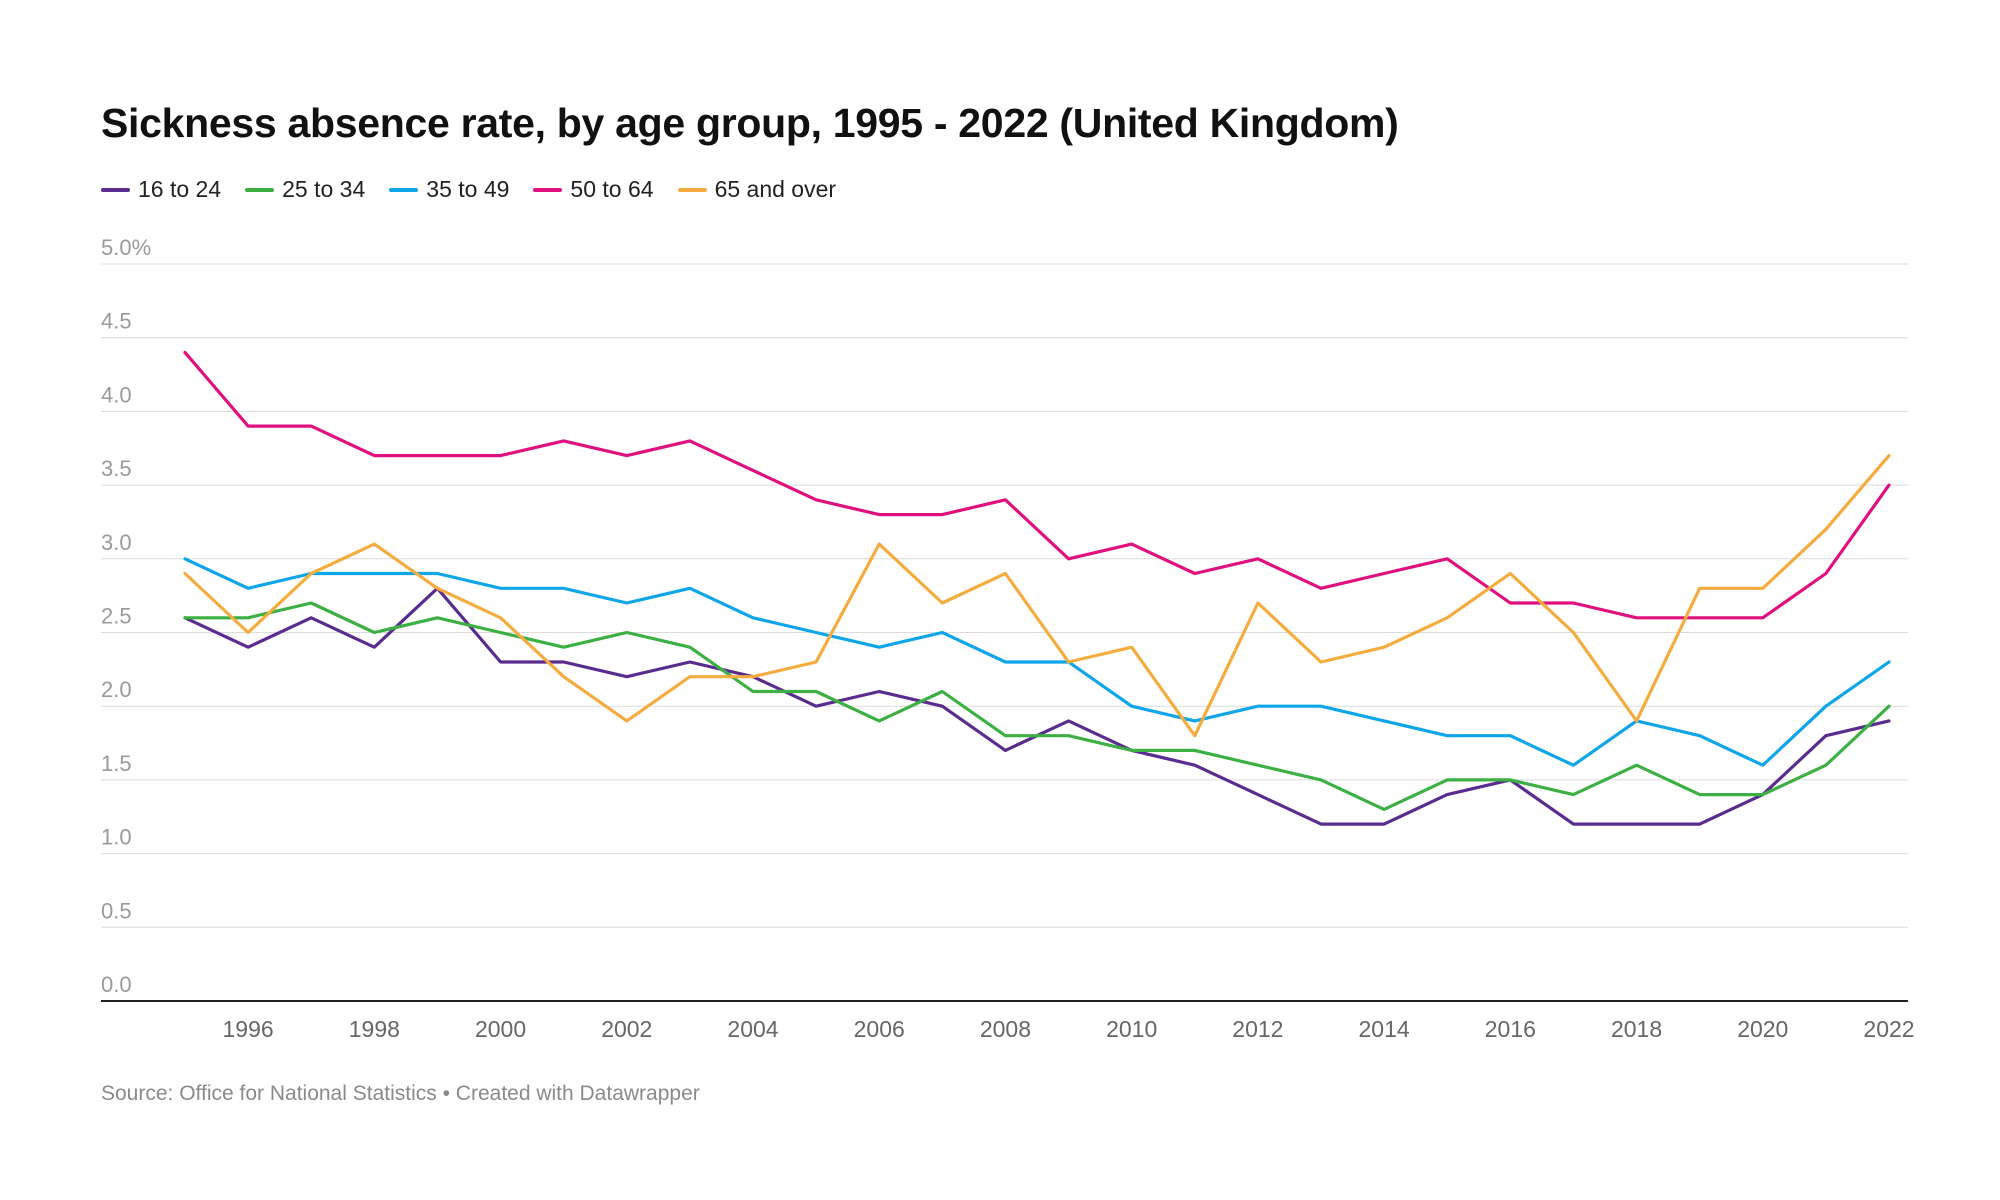  Describe the element at coordinates (116, 763) in the screenshot. I see `y-tick-label: 1.5` at that location.